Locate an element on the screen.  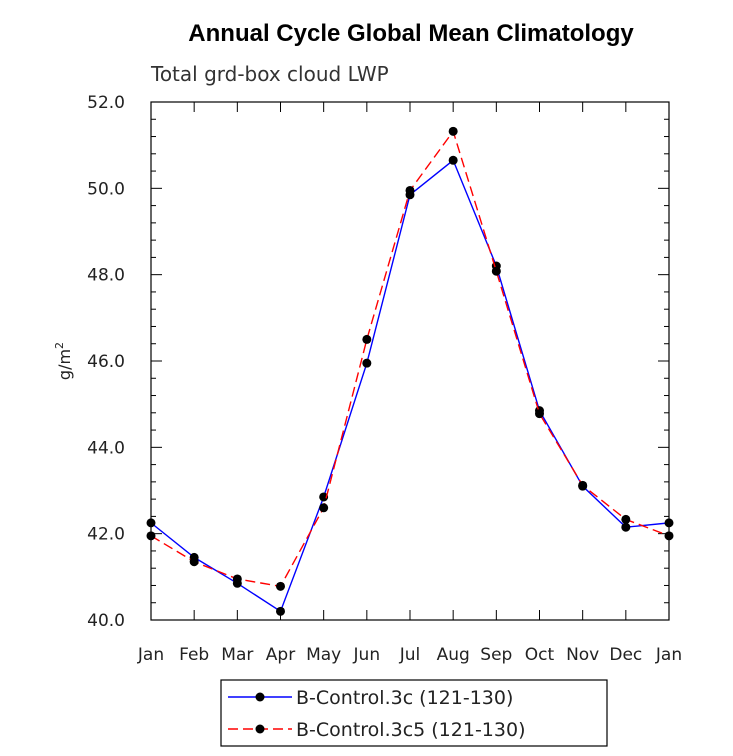
x-tick-label: Oct is located at coordinates (540, 655).